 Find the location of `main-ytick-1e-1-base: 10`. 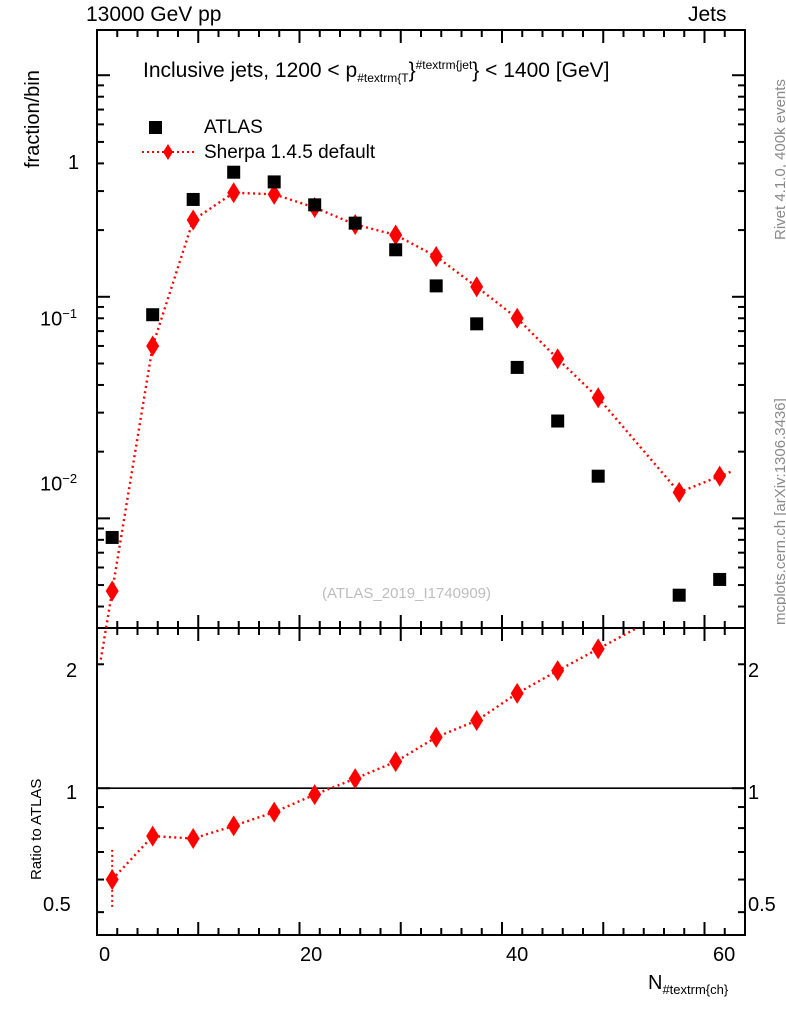

main-ytick-1e-1-base: 10 is located at coordinates (51, 319).